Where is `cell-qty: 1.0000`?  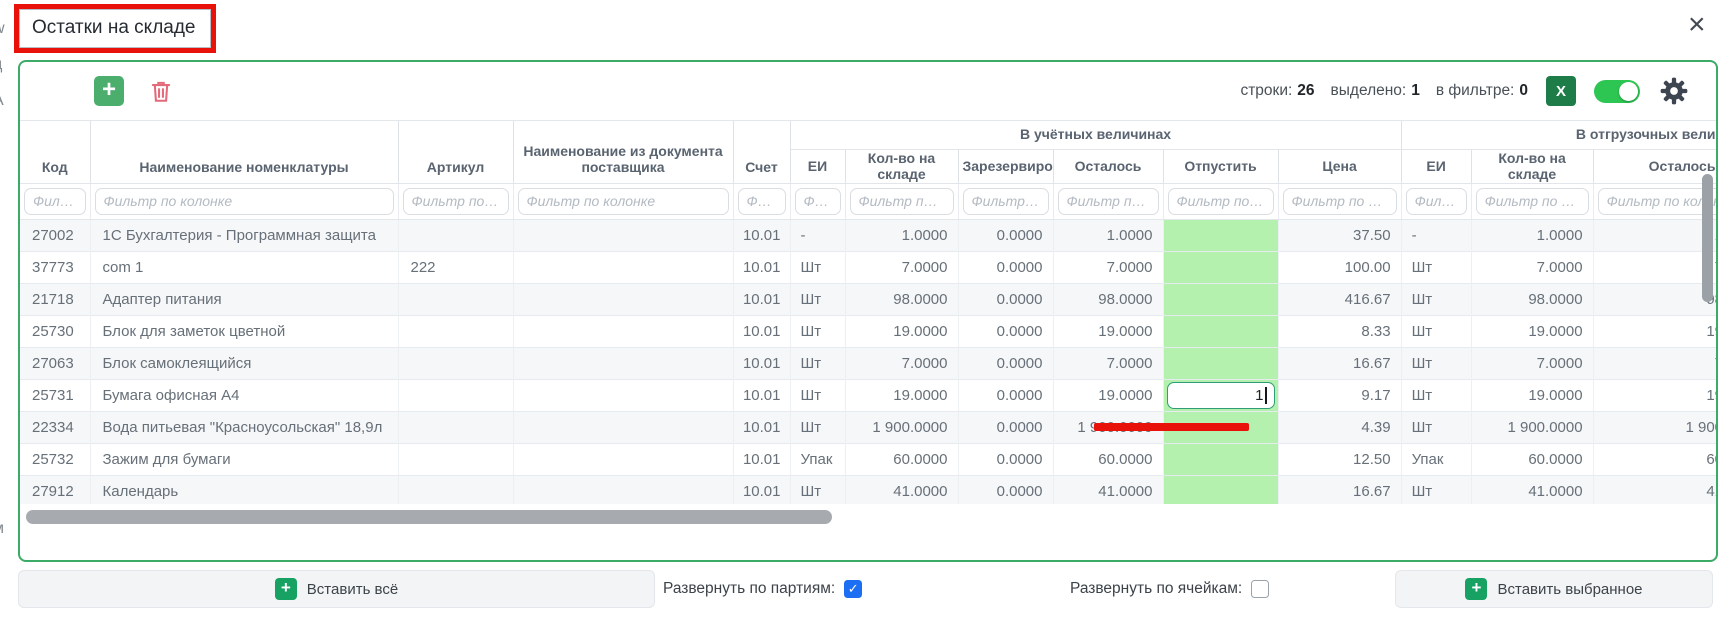 cell-qty: 1.0000 is located at coordinates (902, 235).